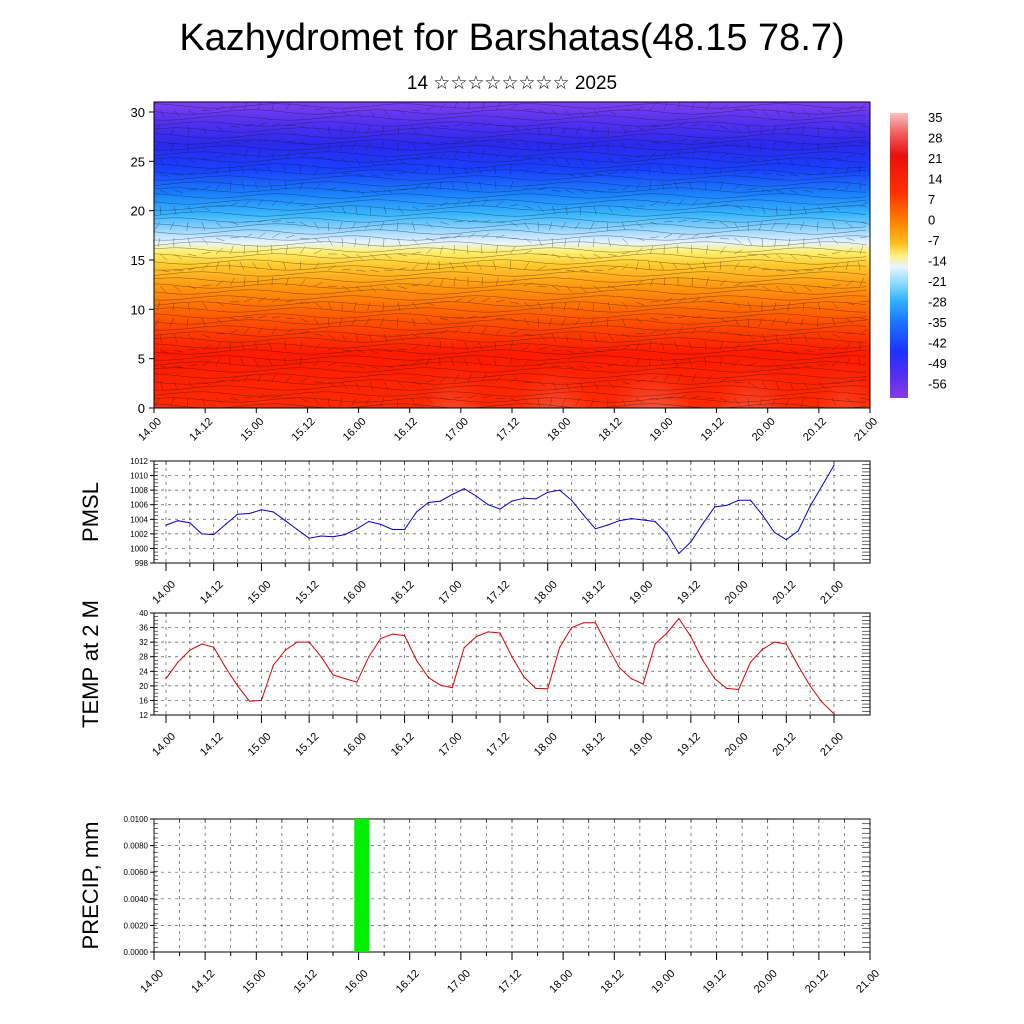  What do you see at coordinates (641, 745) in the screenshot?
I see `temp-x-tick-label: 19.00` at bounding box center [641, 745].